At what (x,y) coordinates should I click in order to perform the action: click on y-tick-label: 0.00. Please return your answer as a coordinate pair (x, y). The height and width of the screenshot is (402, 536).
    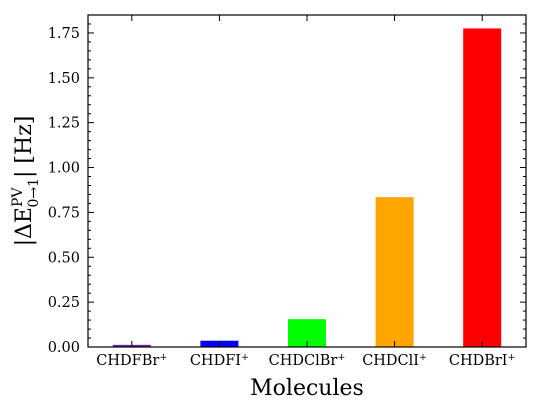
    Looking at the image, I should click on (64, 348).